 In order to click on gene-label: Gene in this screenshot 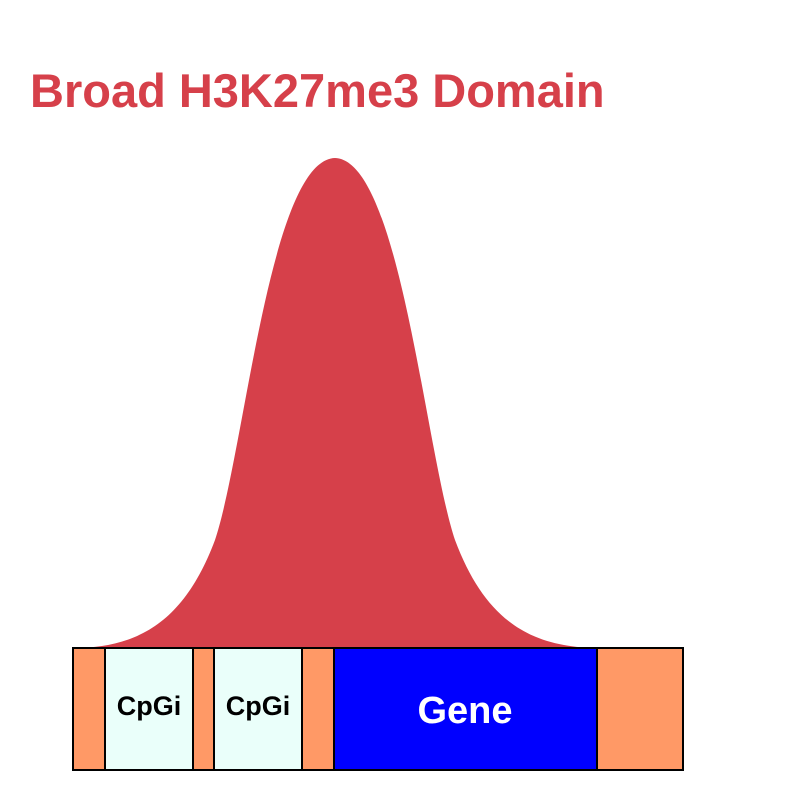, I will do `click(464, 711)`.